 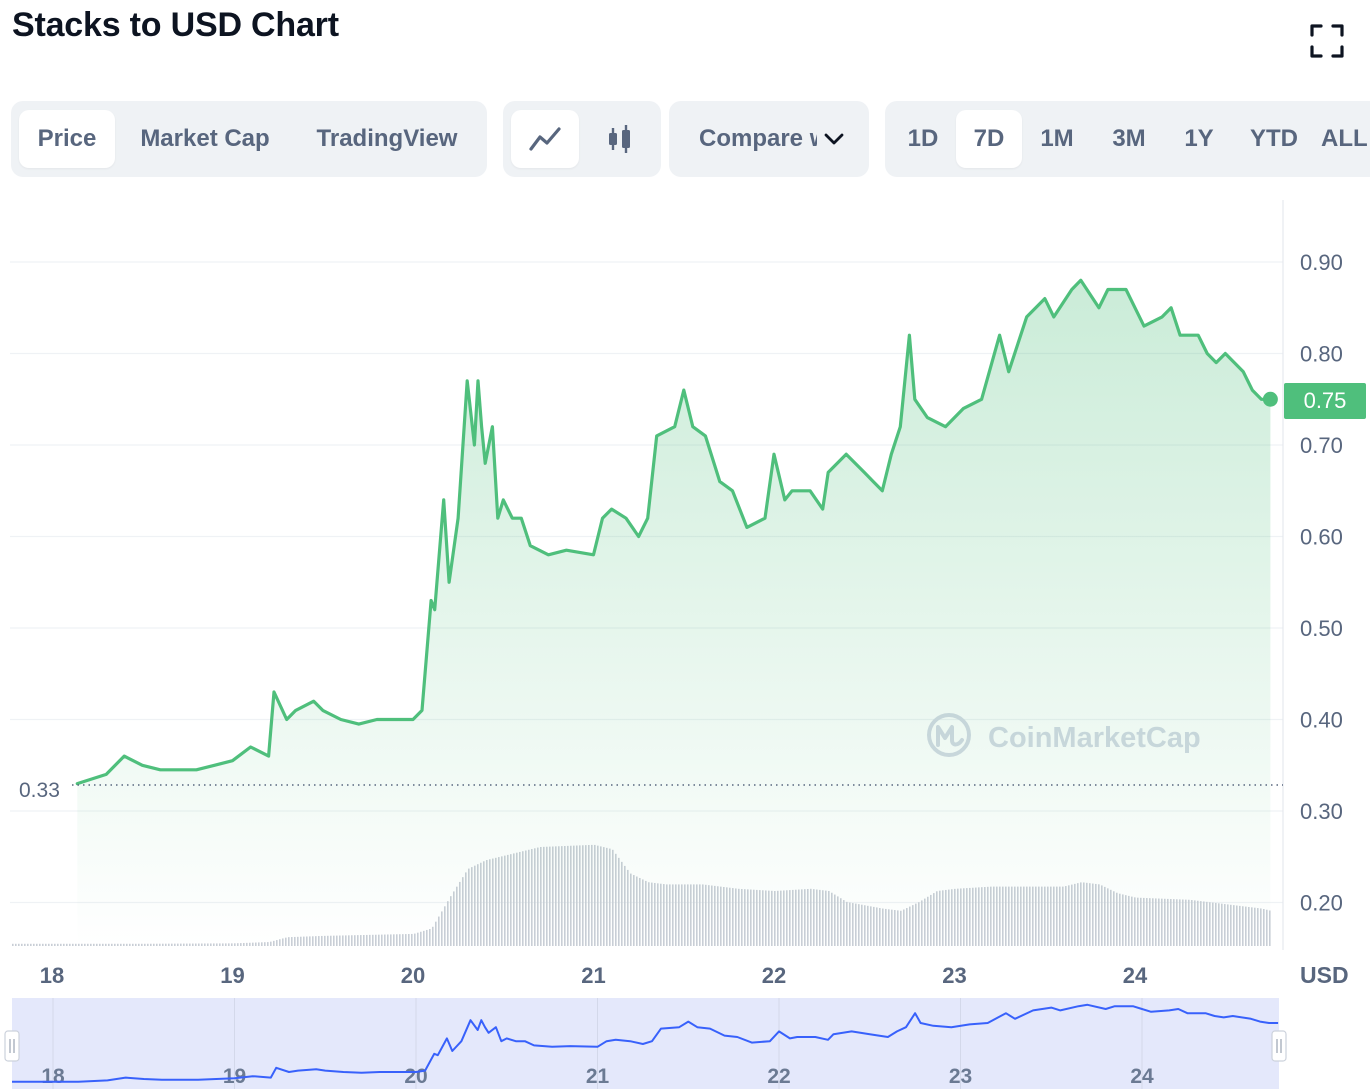 I want to click on range-1d: 1D, so click(x=923, y=138).